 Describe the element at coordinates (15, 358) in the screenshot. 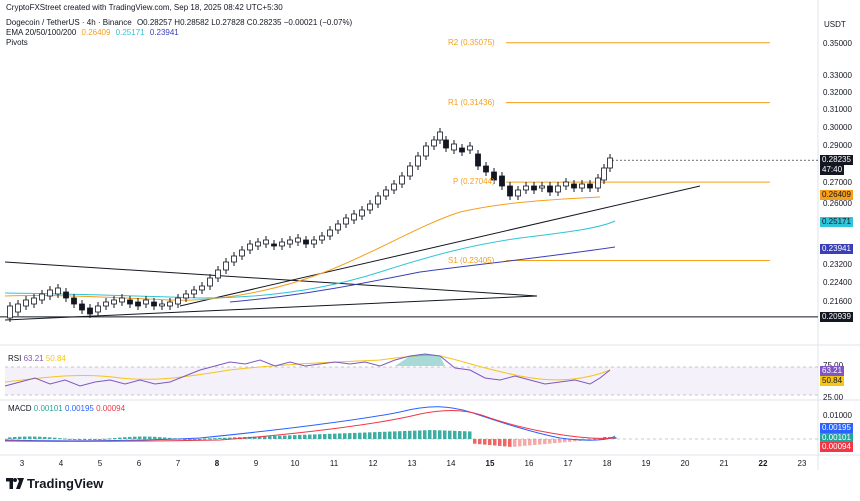

I see `rsi-label: RSI` at that location.